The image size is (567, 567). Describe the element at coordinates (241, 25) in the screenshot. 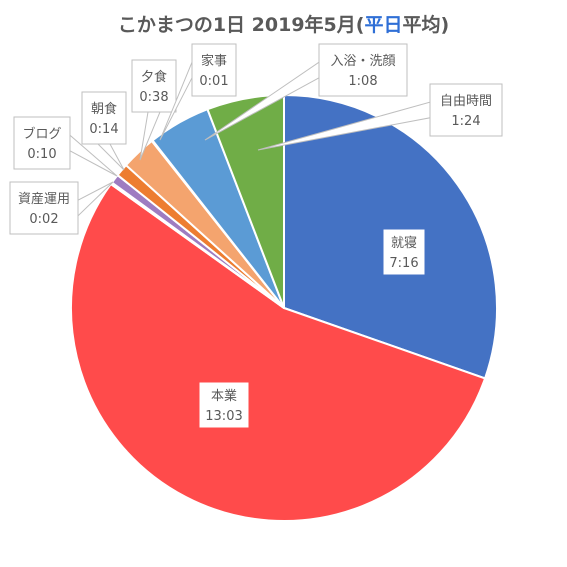

I see `title-prefix: こかまつの1日 2019年5月(` at that location.